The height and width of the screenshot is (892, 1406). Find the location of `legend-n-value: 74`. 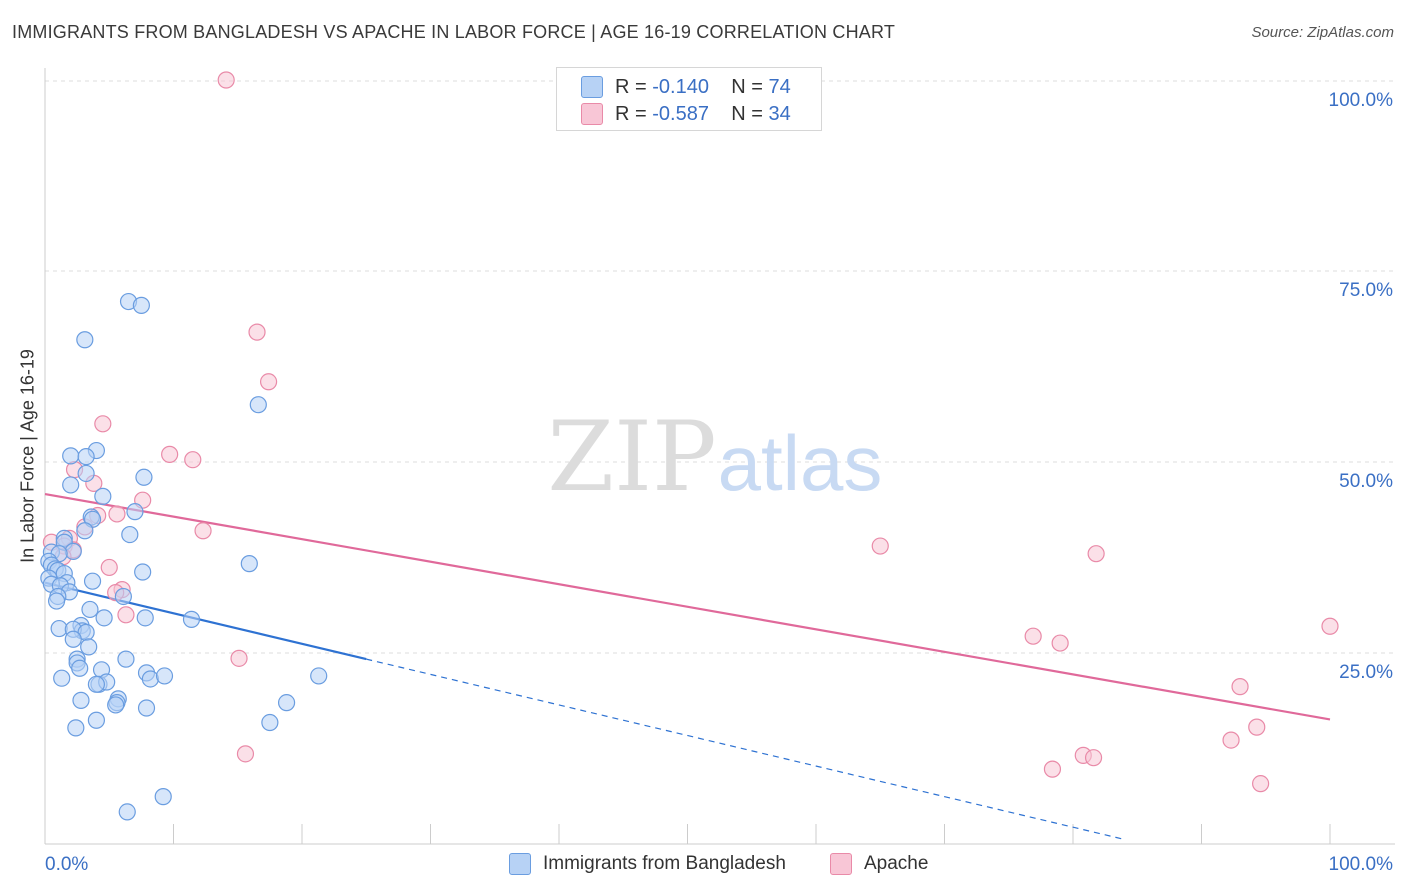

legend-n-value: 74 is located at coordinates (779, 86).